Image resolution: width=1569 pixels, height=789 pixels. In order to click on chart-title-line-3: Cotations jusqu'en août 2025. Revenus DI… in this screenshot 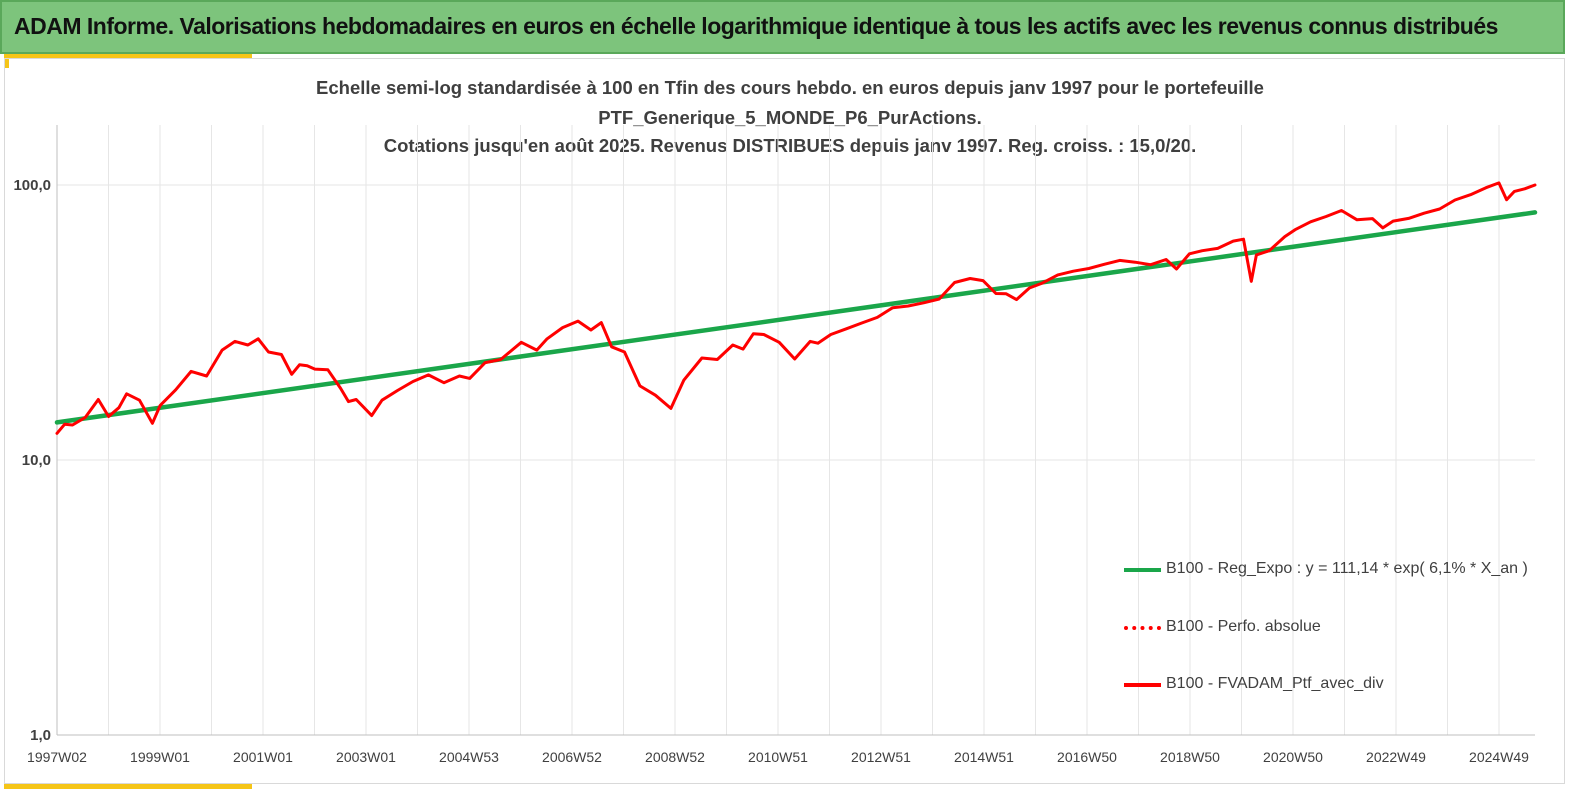, I will do `click(790, 145)`.